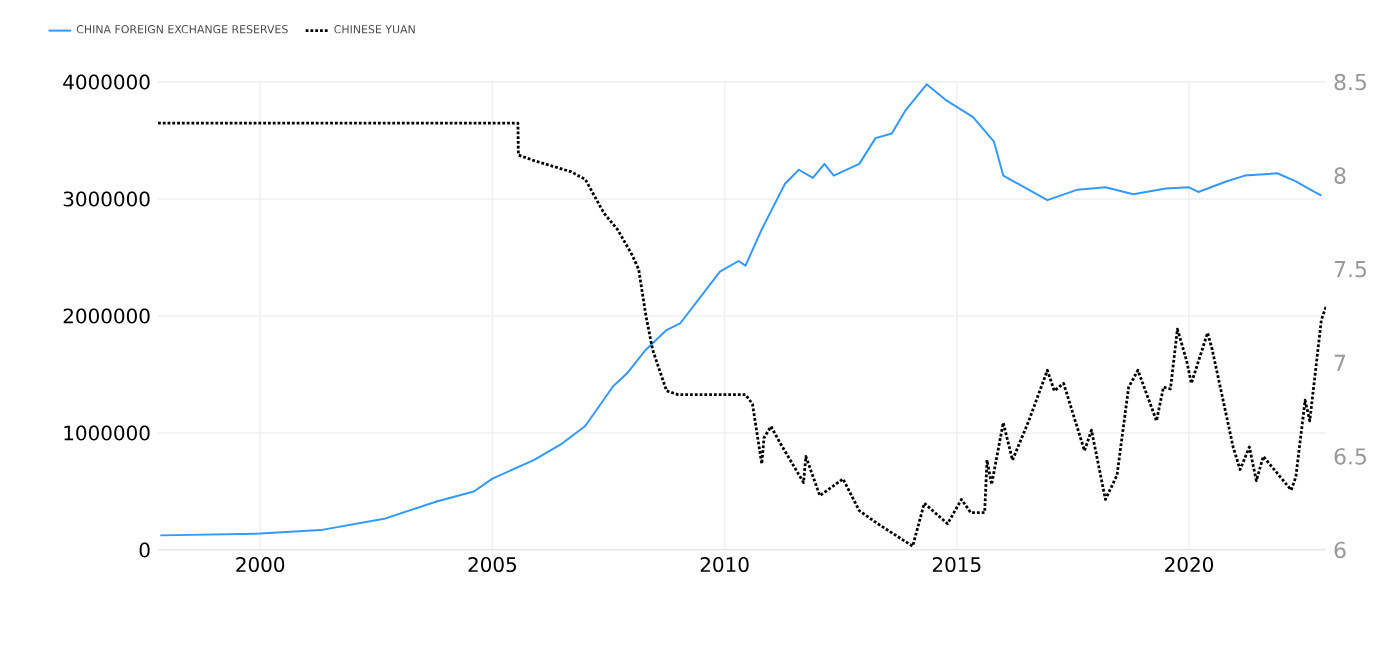 The image size is (1392, 666). Describe the element at coordinates (1350, 456) in the screenshot. I see `y2-tick-label: 6.5` at that location.